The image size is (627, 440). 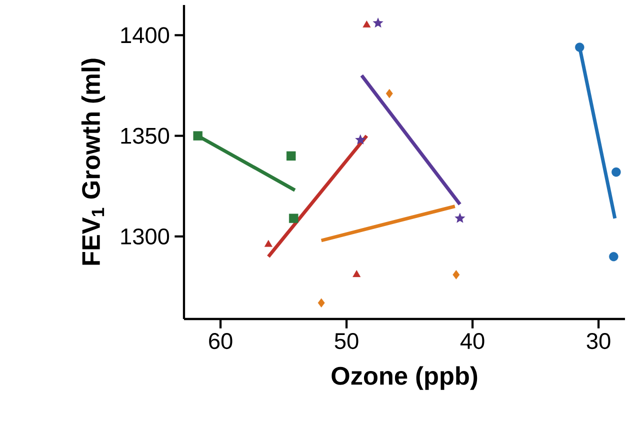 I want to click on x-tick-label: 40, so click(x=472, y=341).